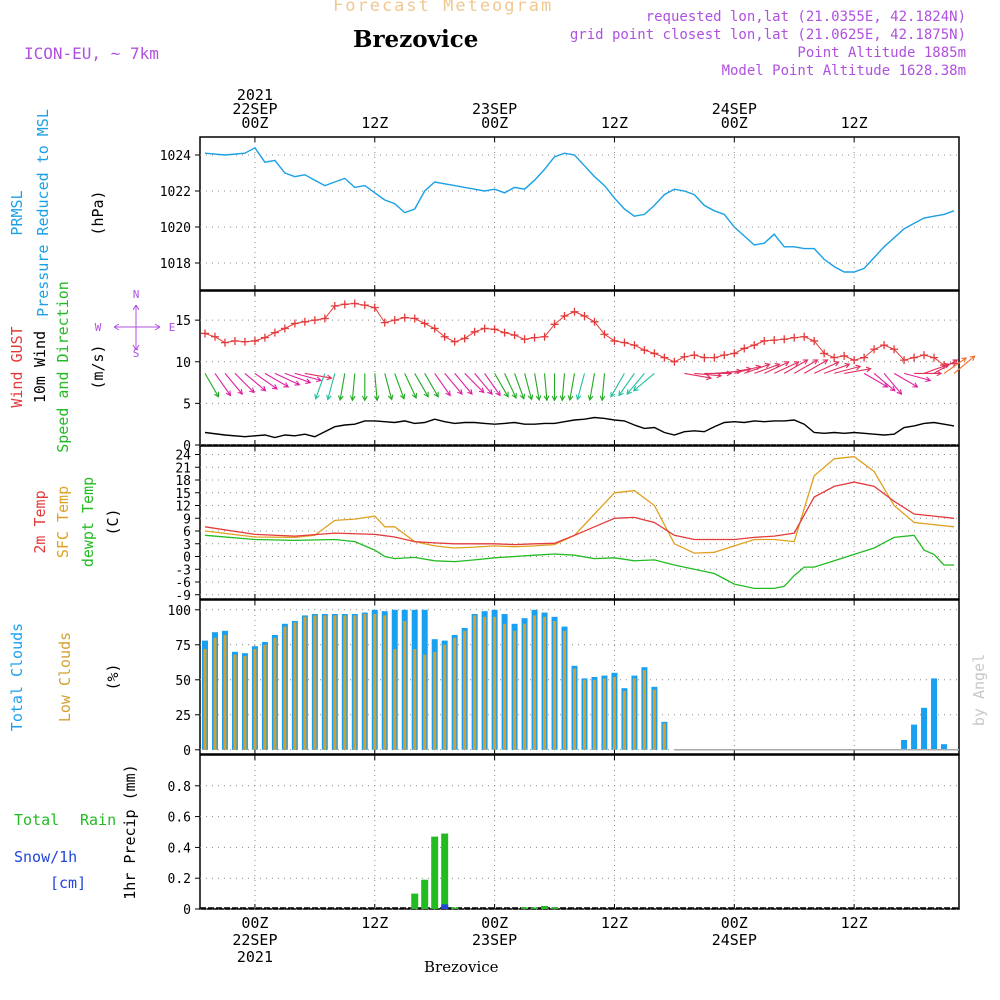 The width and height of the screenshot is (1000, 1000). I want to click on sfc-temp-label: SFC Temp, so click(63, 522).